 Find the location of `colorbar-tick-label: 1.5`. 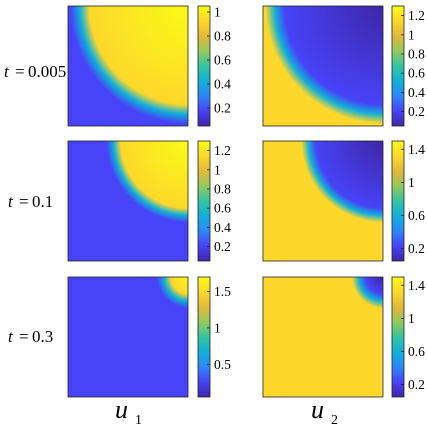

colorbar-tick-label: 1.5 is located at coordinates (222, 291).